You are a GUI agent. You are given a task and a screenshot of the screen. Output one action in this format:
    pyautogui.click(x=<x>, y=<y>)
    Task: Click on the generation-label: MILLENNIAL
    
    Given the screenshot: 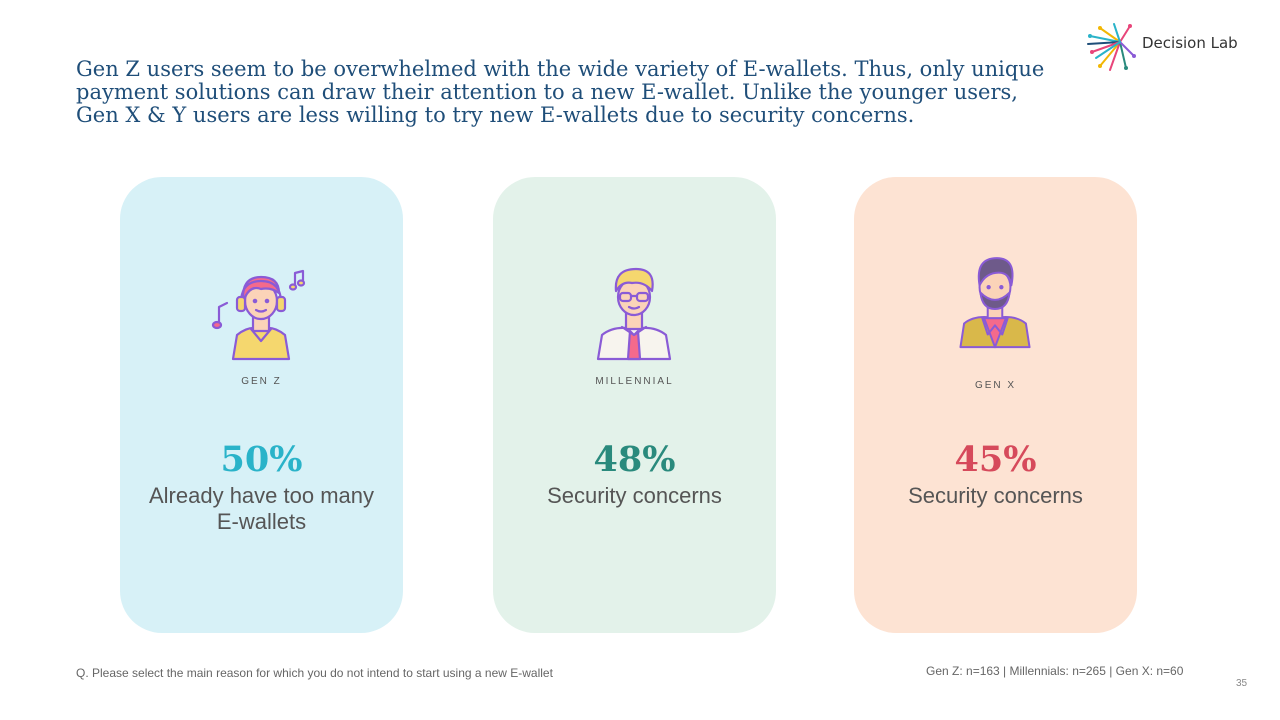 What is the action you would take?
    pyautogui.click(x=634, y=381)
    